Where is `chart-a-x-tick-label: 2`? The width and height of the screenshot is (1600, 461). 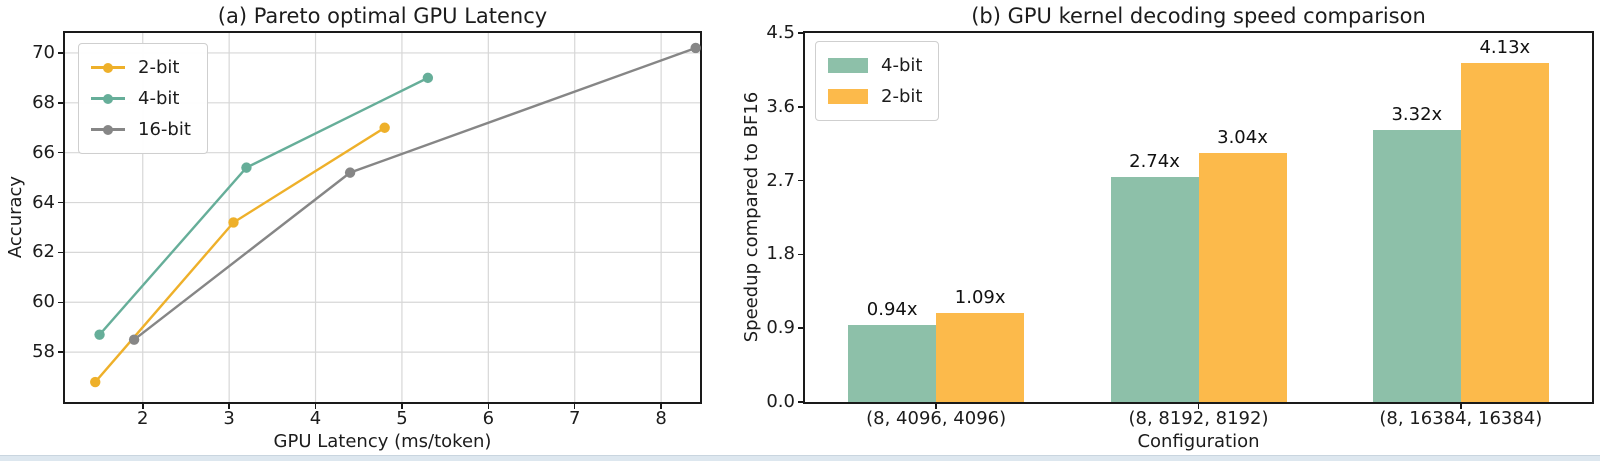
chart-a-x-tick-label: 2 is located at coordinates (143, 418).